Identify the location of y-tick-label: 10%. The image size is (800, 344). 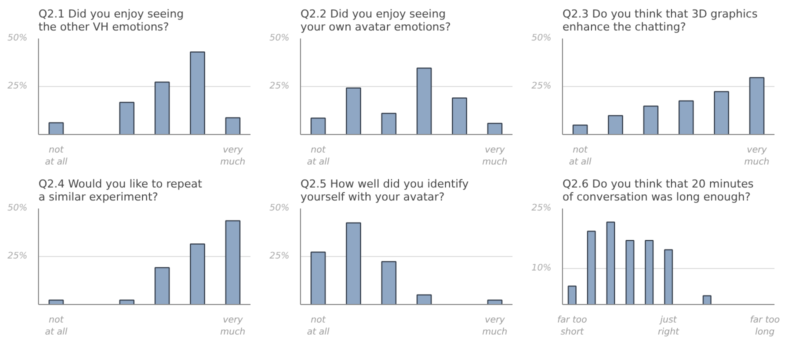
(541, 269).